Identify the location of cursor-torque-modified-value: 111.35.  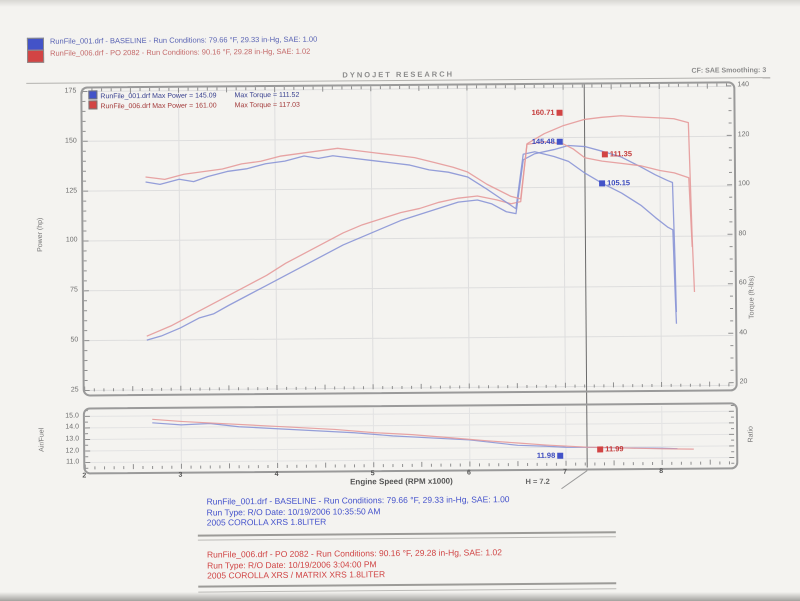
(621, 154).